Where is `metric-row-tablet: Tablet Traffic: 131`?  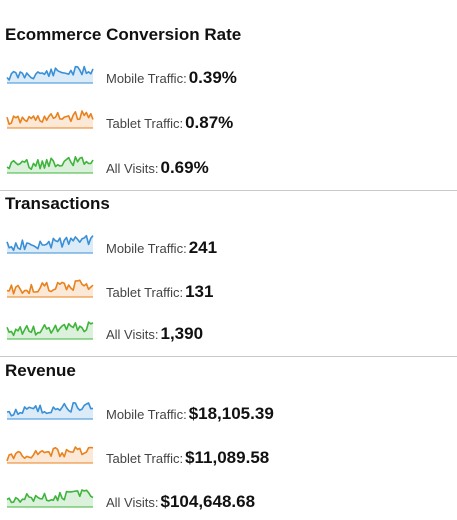
metric-row-tablet: Tablet Traffic: 131 is located at coordinates (228, 288).